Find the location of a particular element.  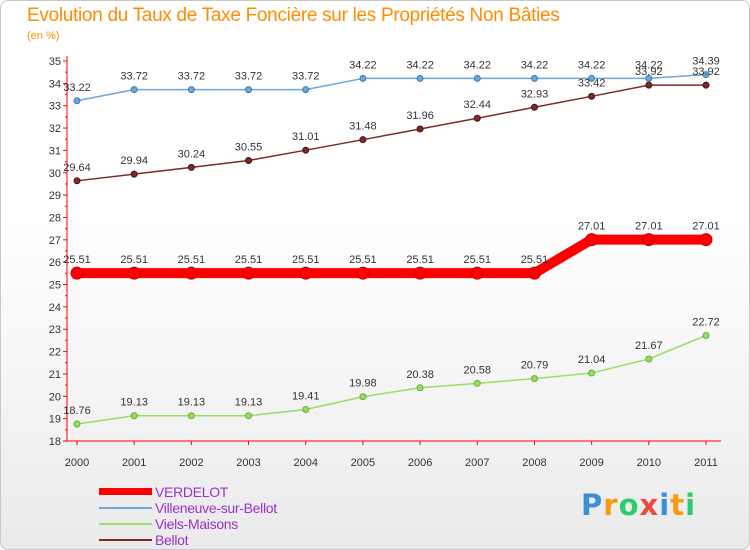

logo-letter: o is located at coordinates (629, 505).